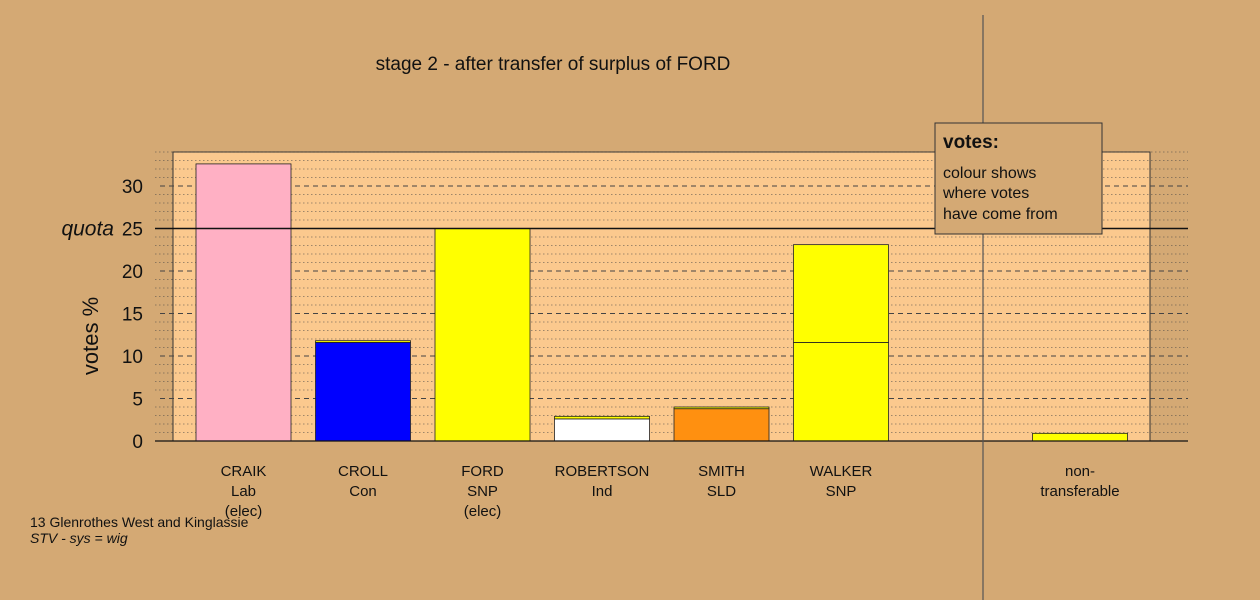 The height and width of the screenshot is (600, 1260). I want to click on y-tick-label: 10, so click(132, 357).